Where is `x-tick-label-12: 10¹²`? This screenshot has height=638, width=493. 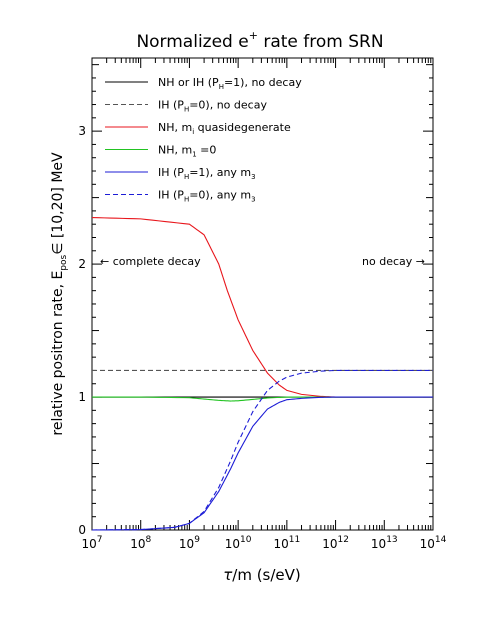 x-tick-label-12: 10¹² is located at coordinates (335, 543).